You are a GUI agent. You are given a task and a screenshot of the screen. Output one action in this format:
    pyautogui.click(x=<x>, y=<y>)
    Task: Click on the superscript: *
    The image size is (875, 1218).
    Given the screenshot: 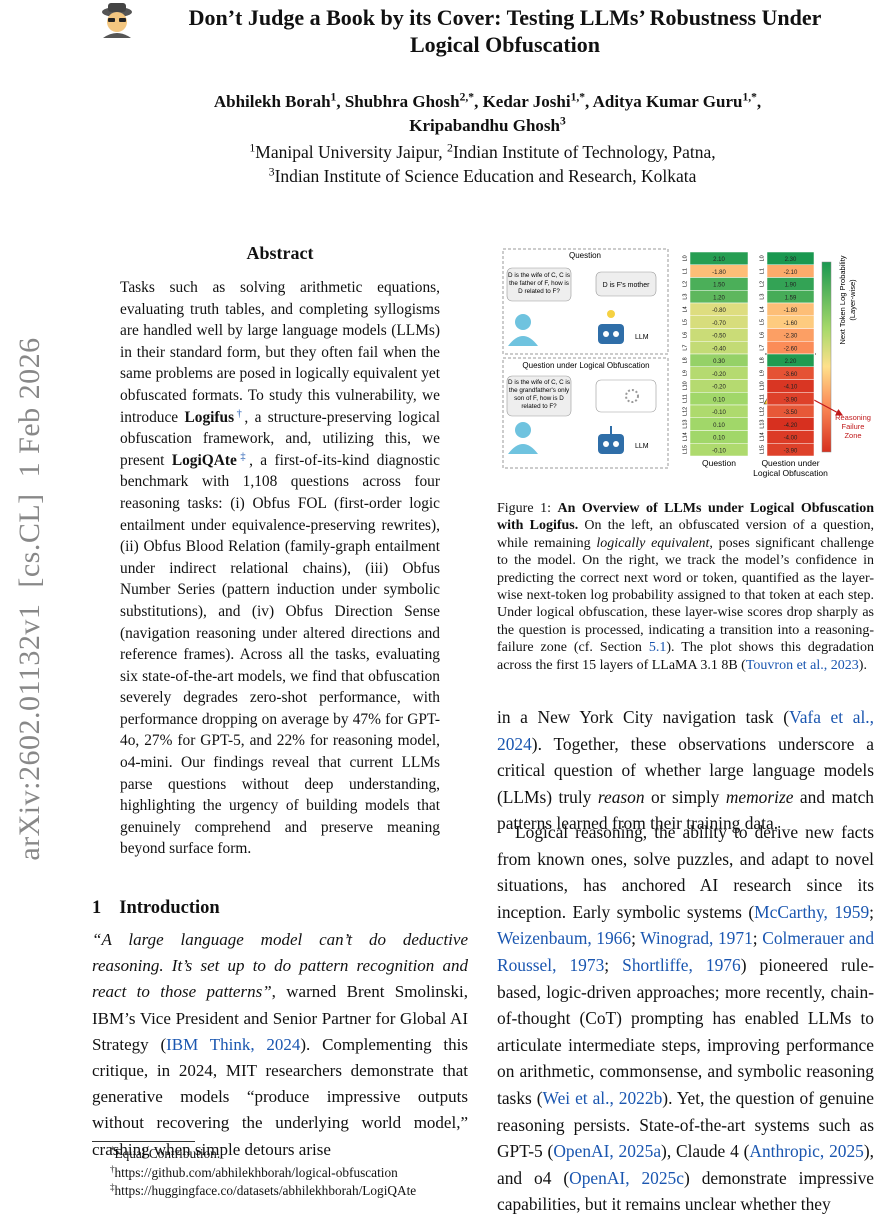 What is the action you would take?
    pyautogui.click(x=112, y=1150)
    